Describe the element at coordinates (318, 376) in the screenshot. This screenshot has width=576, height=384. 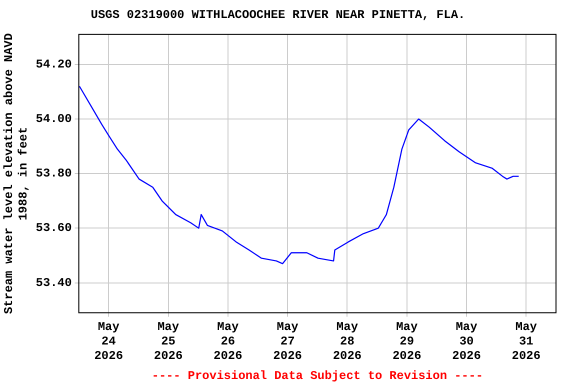
I see `text: ---- Provisional Data Subject to Revision ----` at that location.